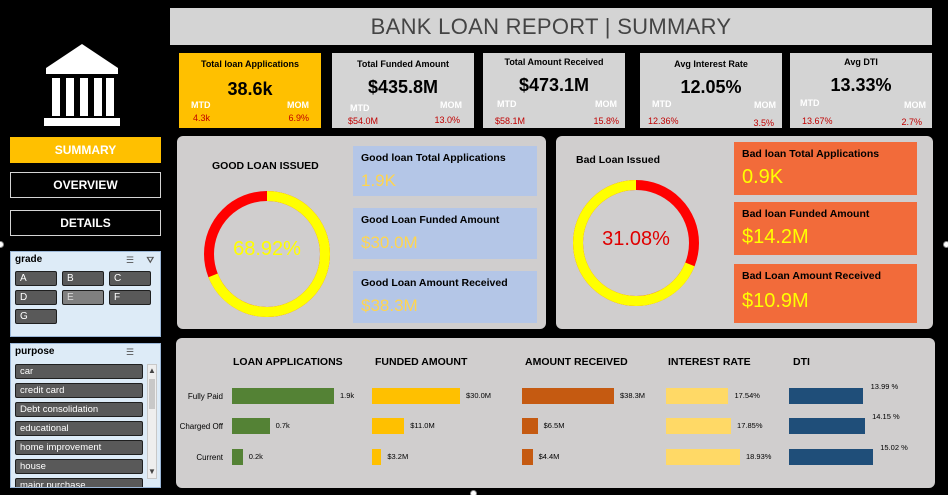 The width and height of the screenshot is (948, 495). I want to click on good-loan-ring-segment, so click(267, 254).